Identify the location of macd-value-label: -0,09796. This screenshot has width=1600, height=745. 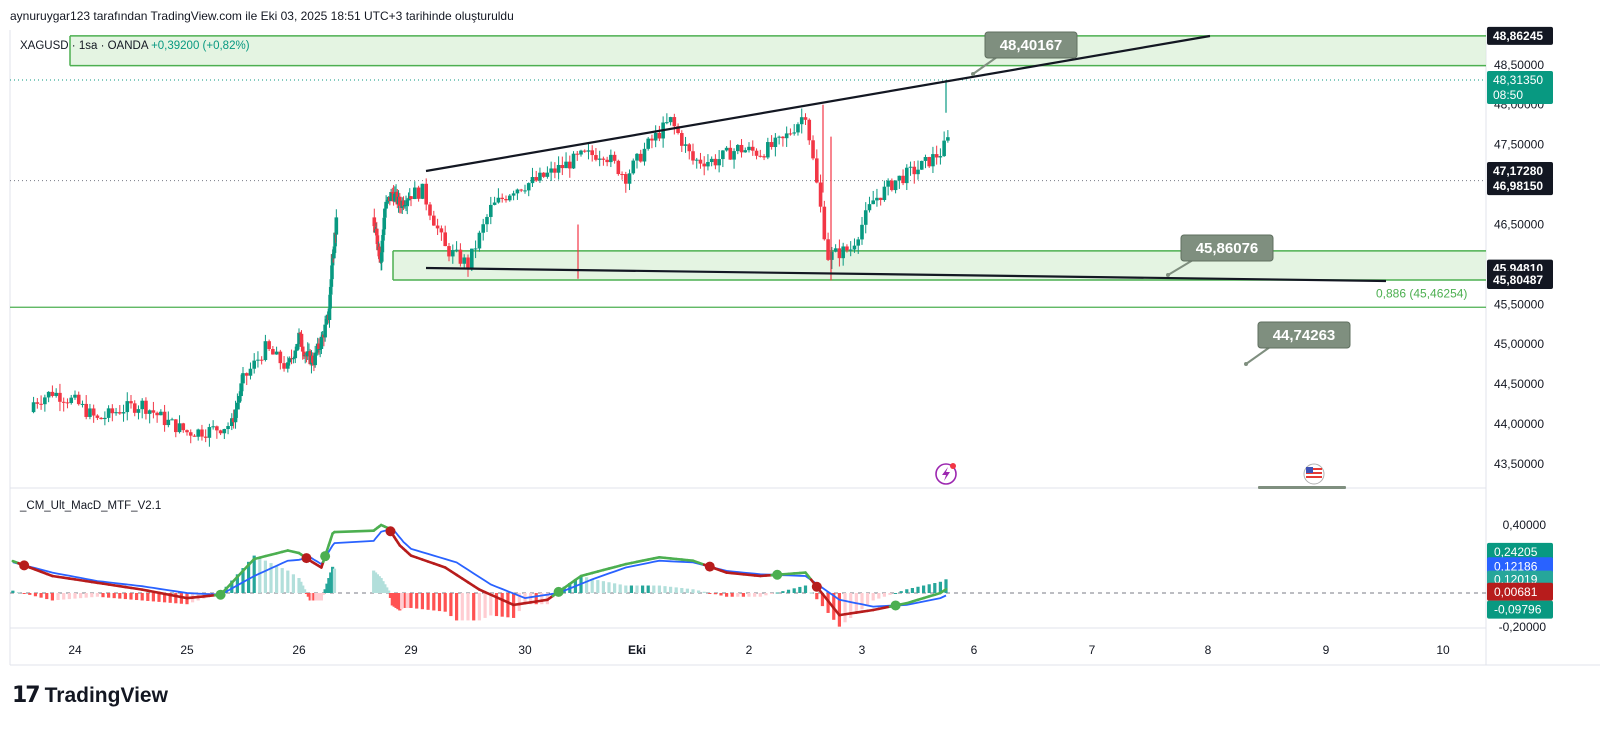
(1518, 610).